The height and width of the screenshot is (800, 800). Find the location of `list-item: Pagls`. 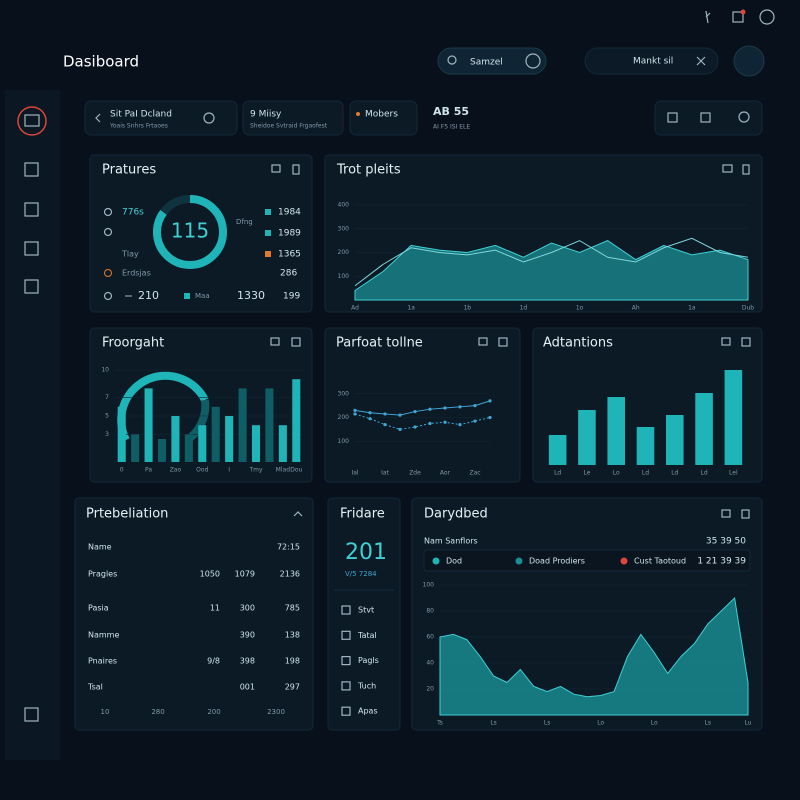

list-item: Pagls is located at coordinates (368, 660).